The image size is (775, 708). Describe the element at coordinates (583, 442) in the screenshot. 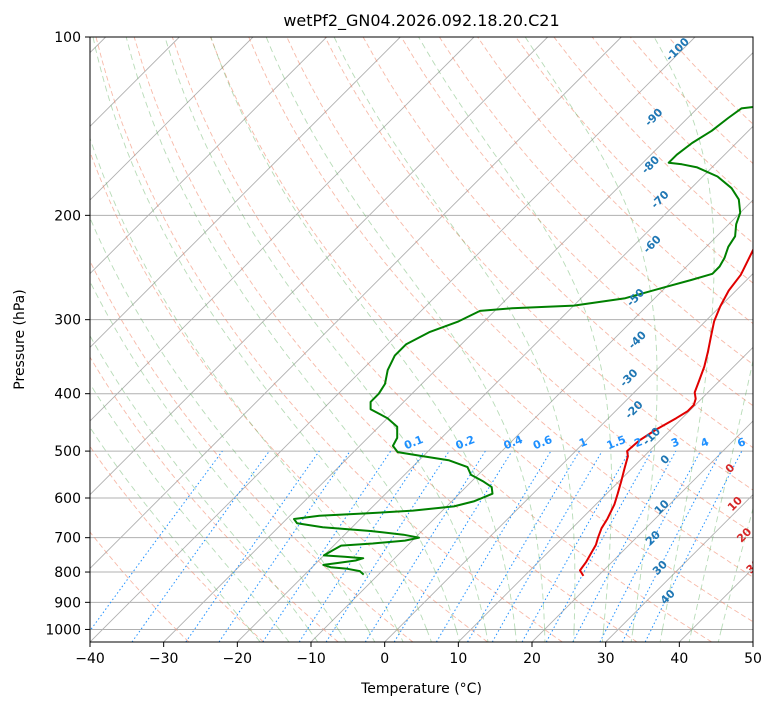

I see `mixing-ratio-label: 1` at that location.